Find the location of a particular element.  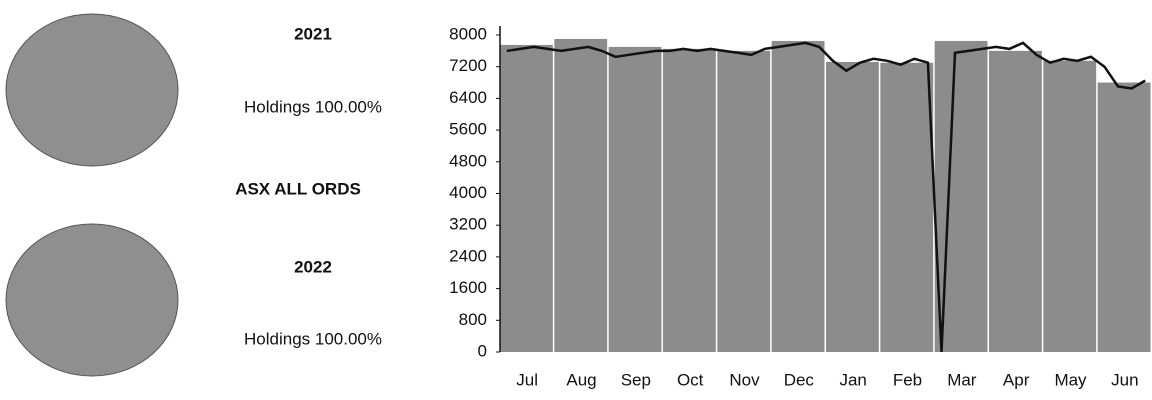

x-tick-label: Apr is located at coordinates (1016, 379).